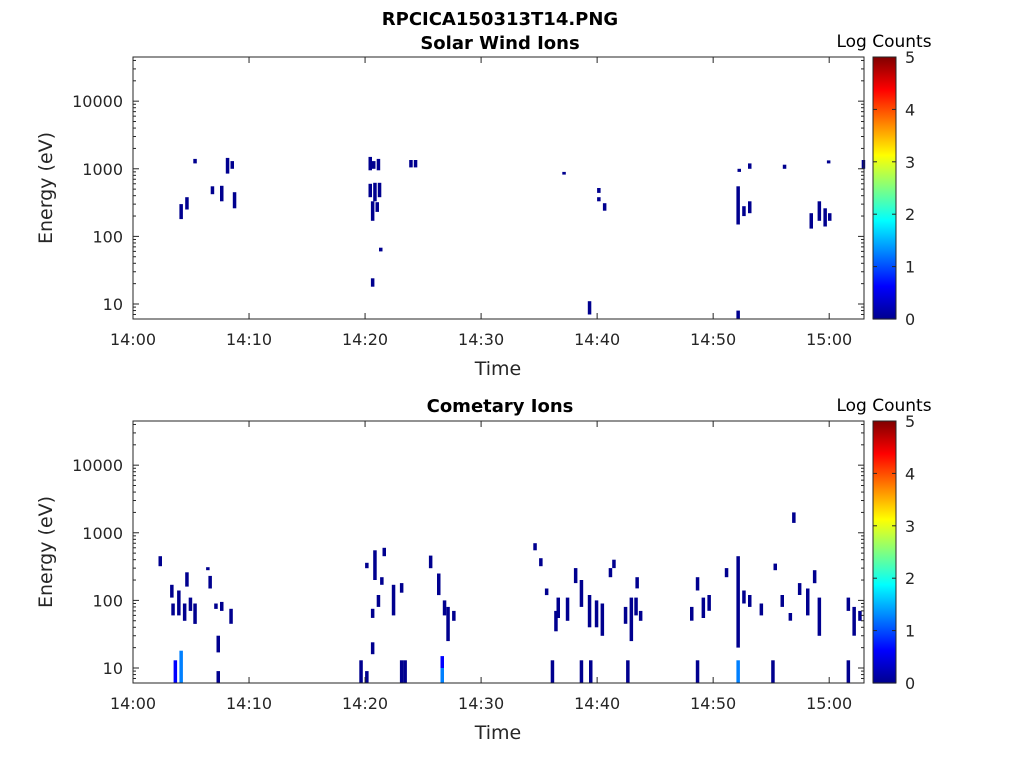 The width and height of the screenshot is (1024, 768). Describe the element at coordinates (481, 339) in the screenshot. I see `solar-wind-x-tick-label: 14:30` at that location.